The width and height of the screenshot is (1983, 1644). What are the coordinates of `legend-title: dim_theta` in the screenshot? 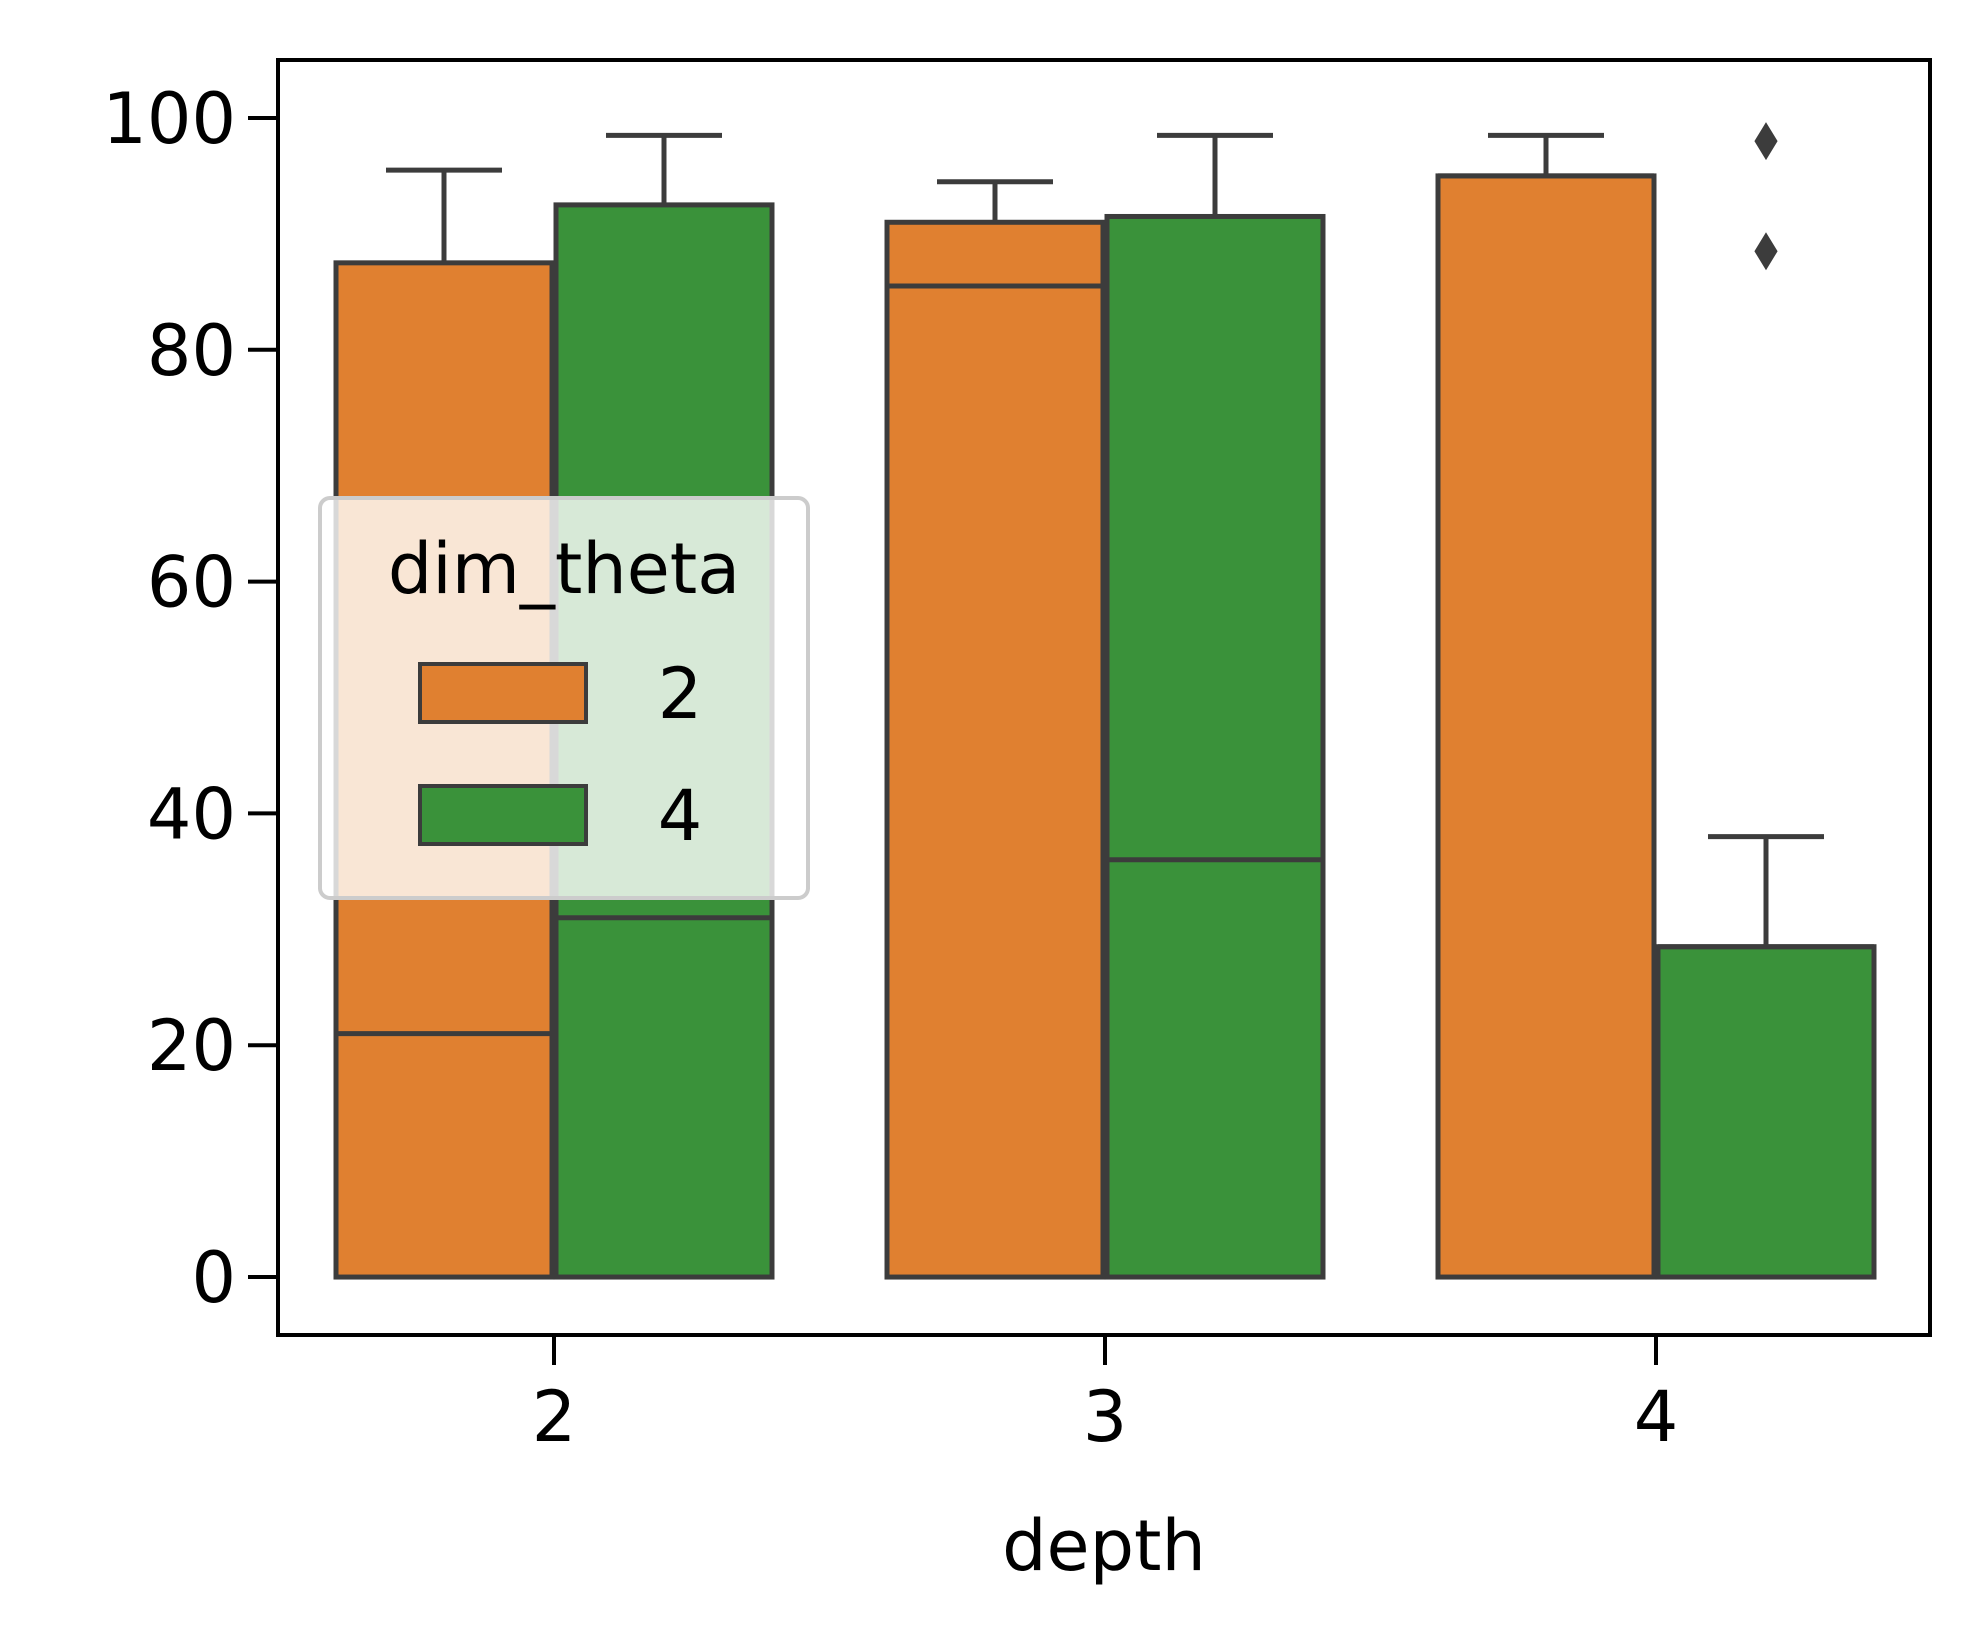 It's located at (564, 569).